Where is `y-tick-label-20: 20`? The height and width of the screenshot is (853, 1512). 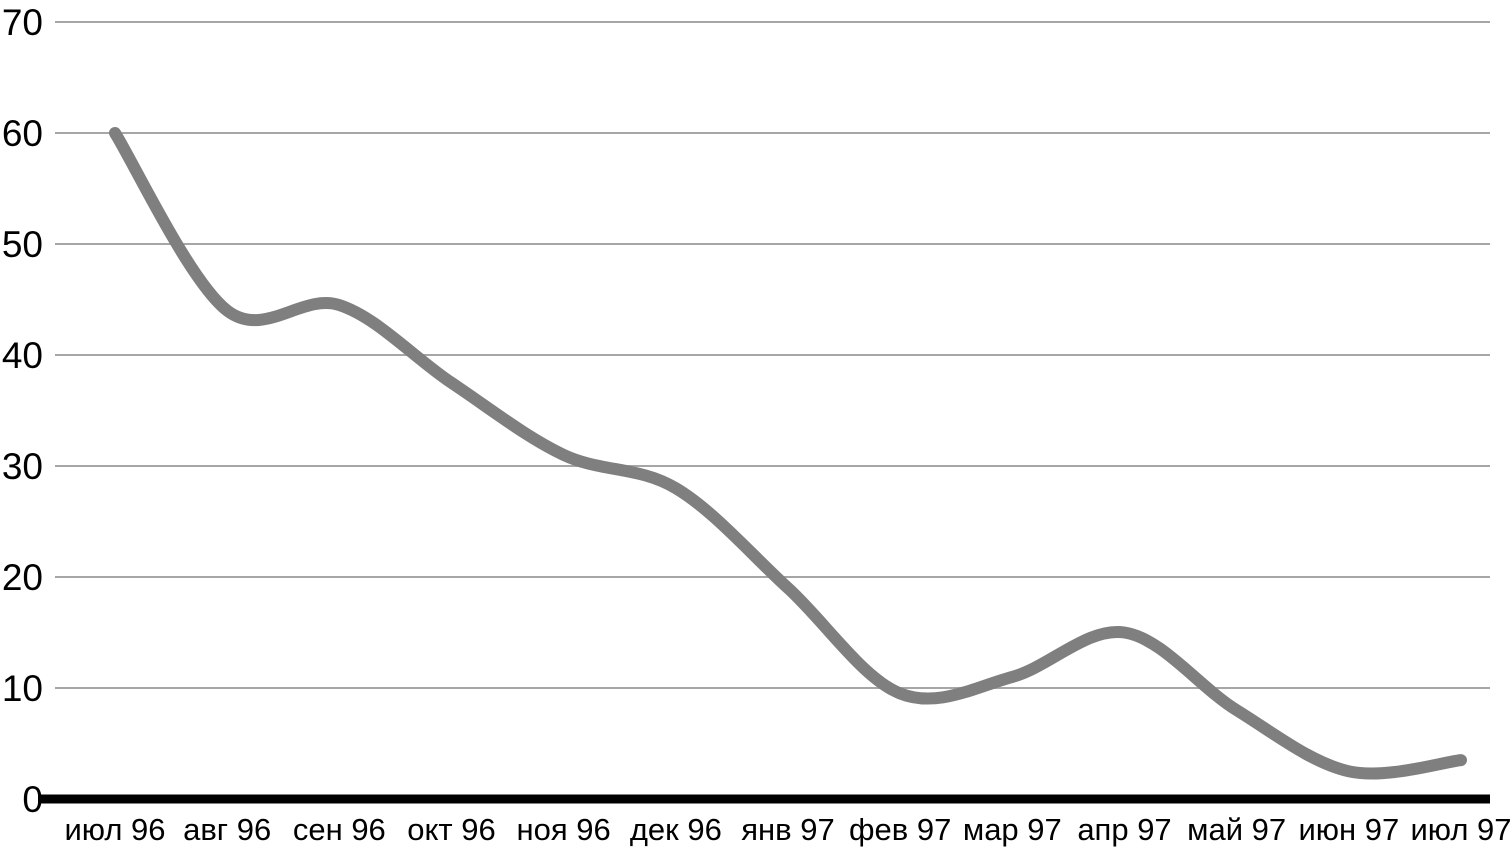 y-tick-label-20: 20 is located at coordinates (22, 577).